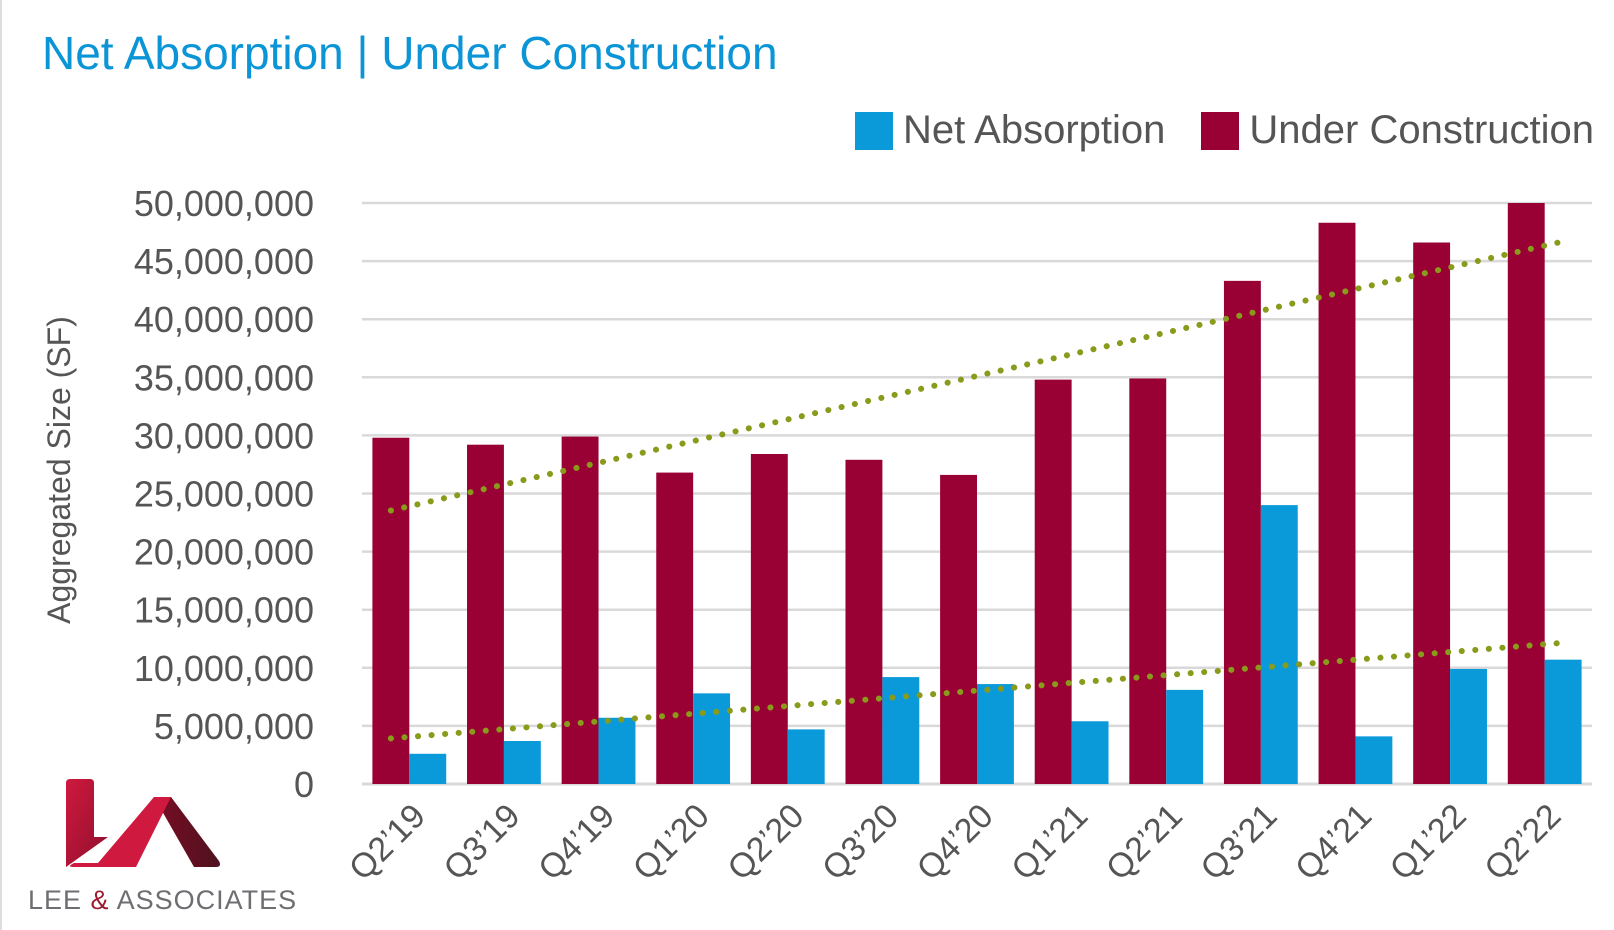  I want to click on trendline-net-absorption, so click(977, 690).